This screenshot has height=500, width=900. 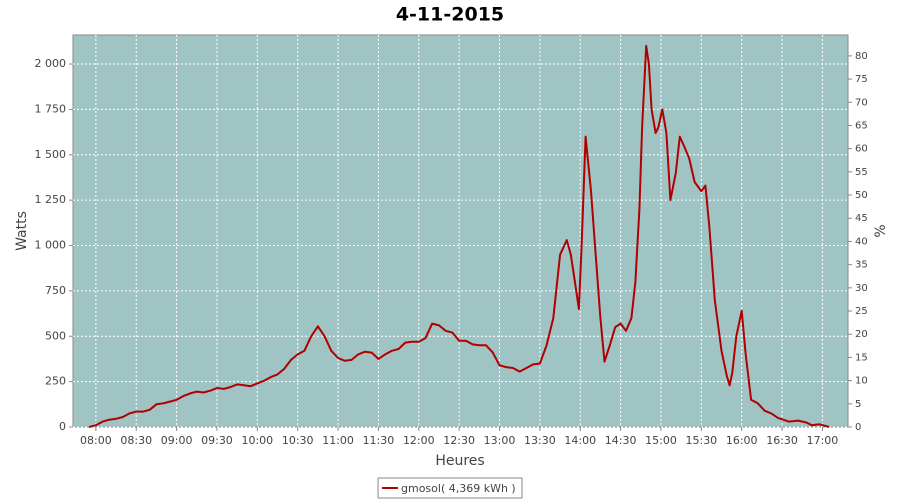 I want to click on y2-axis-title: %, so click(x=881, y=230).